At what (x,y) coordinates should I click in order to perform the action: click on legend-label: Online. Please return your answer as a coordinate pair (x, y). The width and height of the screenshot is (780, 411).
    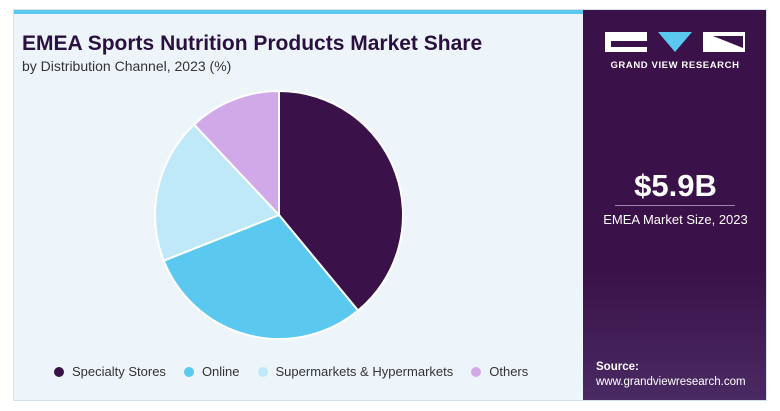
    Looking at the image, I should click on (220, 371).